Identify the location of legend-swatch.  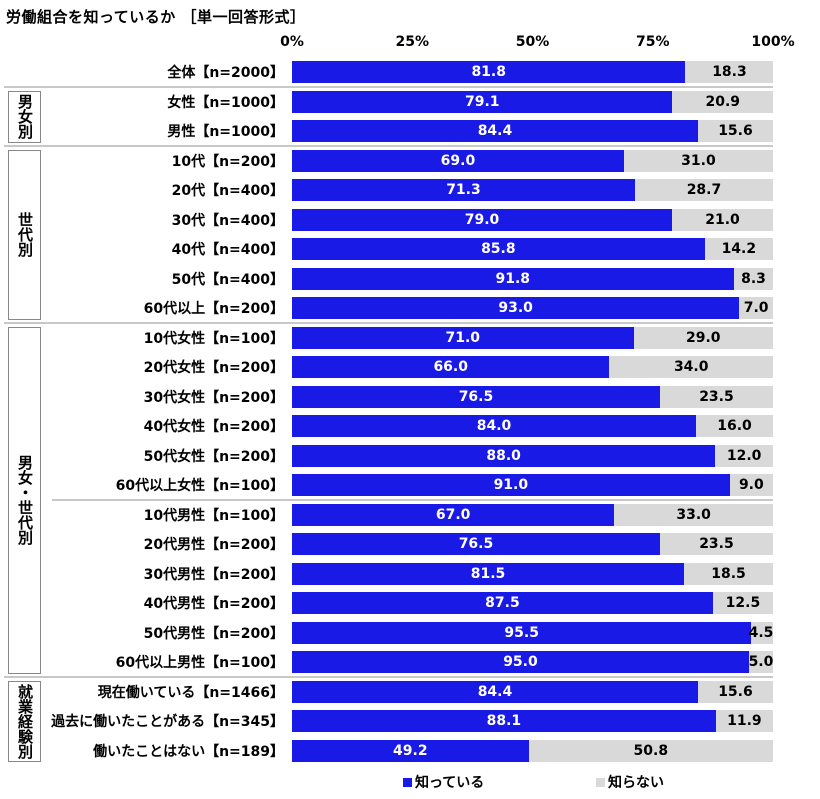
(600, 782).